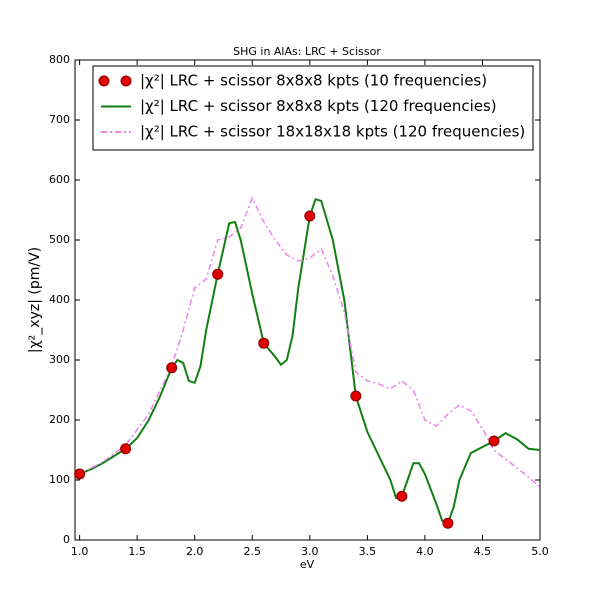  Describe the element at coordinates (483, 551) in the screenshot. I see `x-tick-label: 4.5` at that location.